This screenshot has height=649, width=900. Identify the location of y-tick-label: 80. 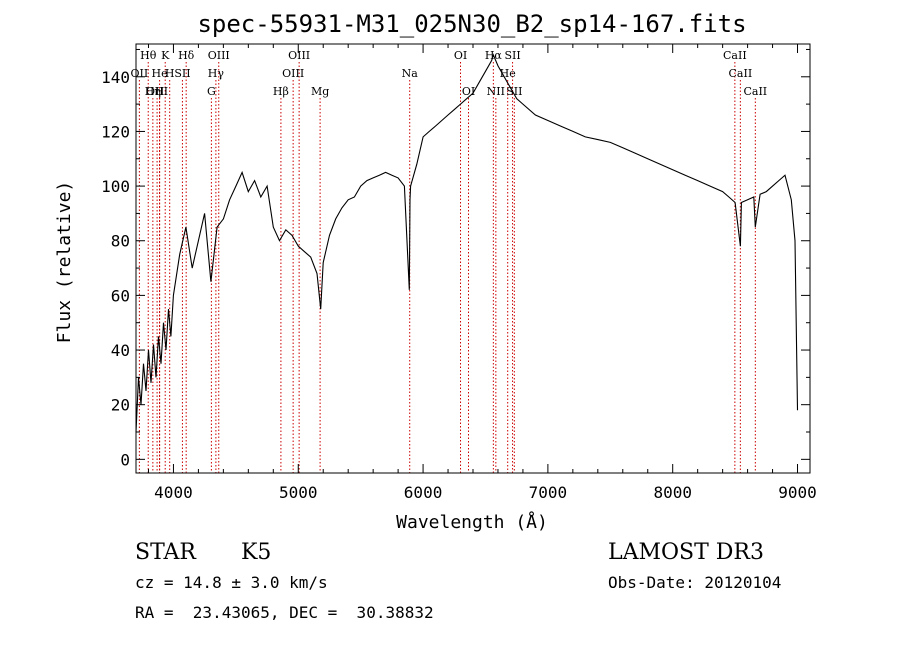
(120, 241).